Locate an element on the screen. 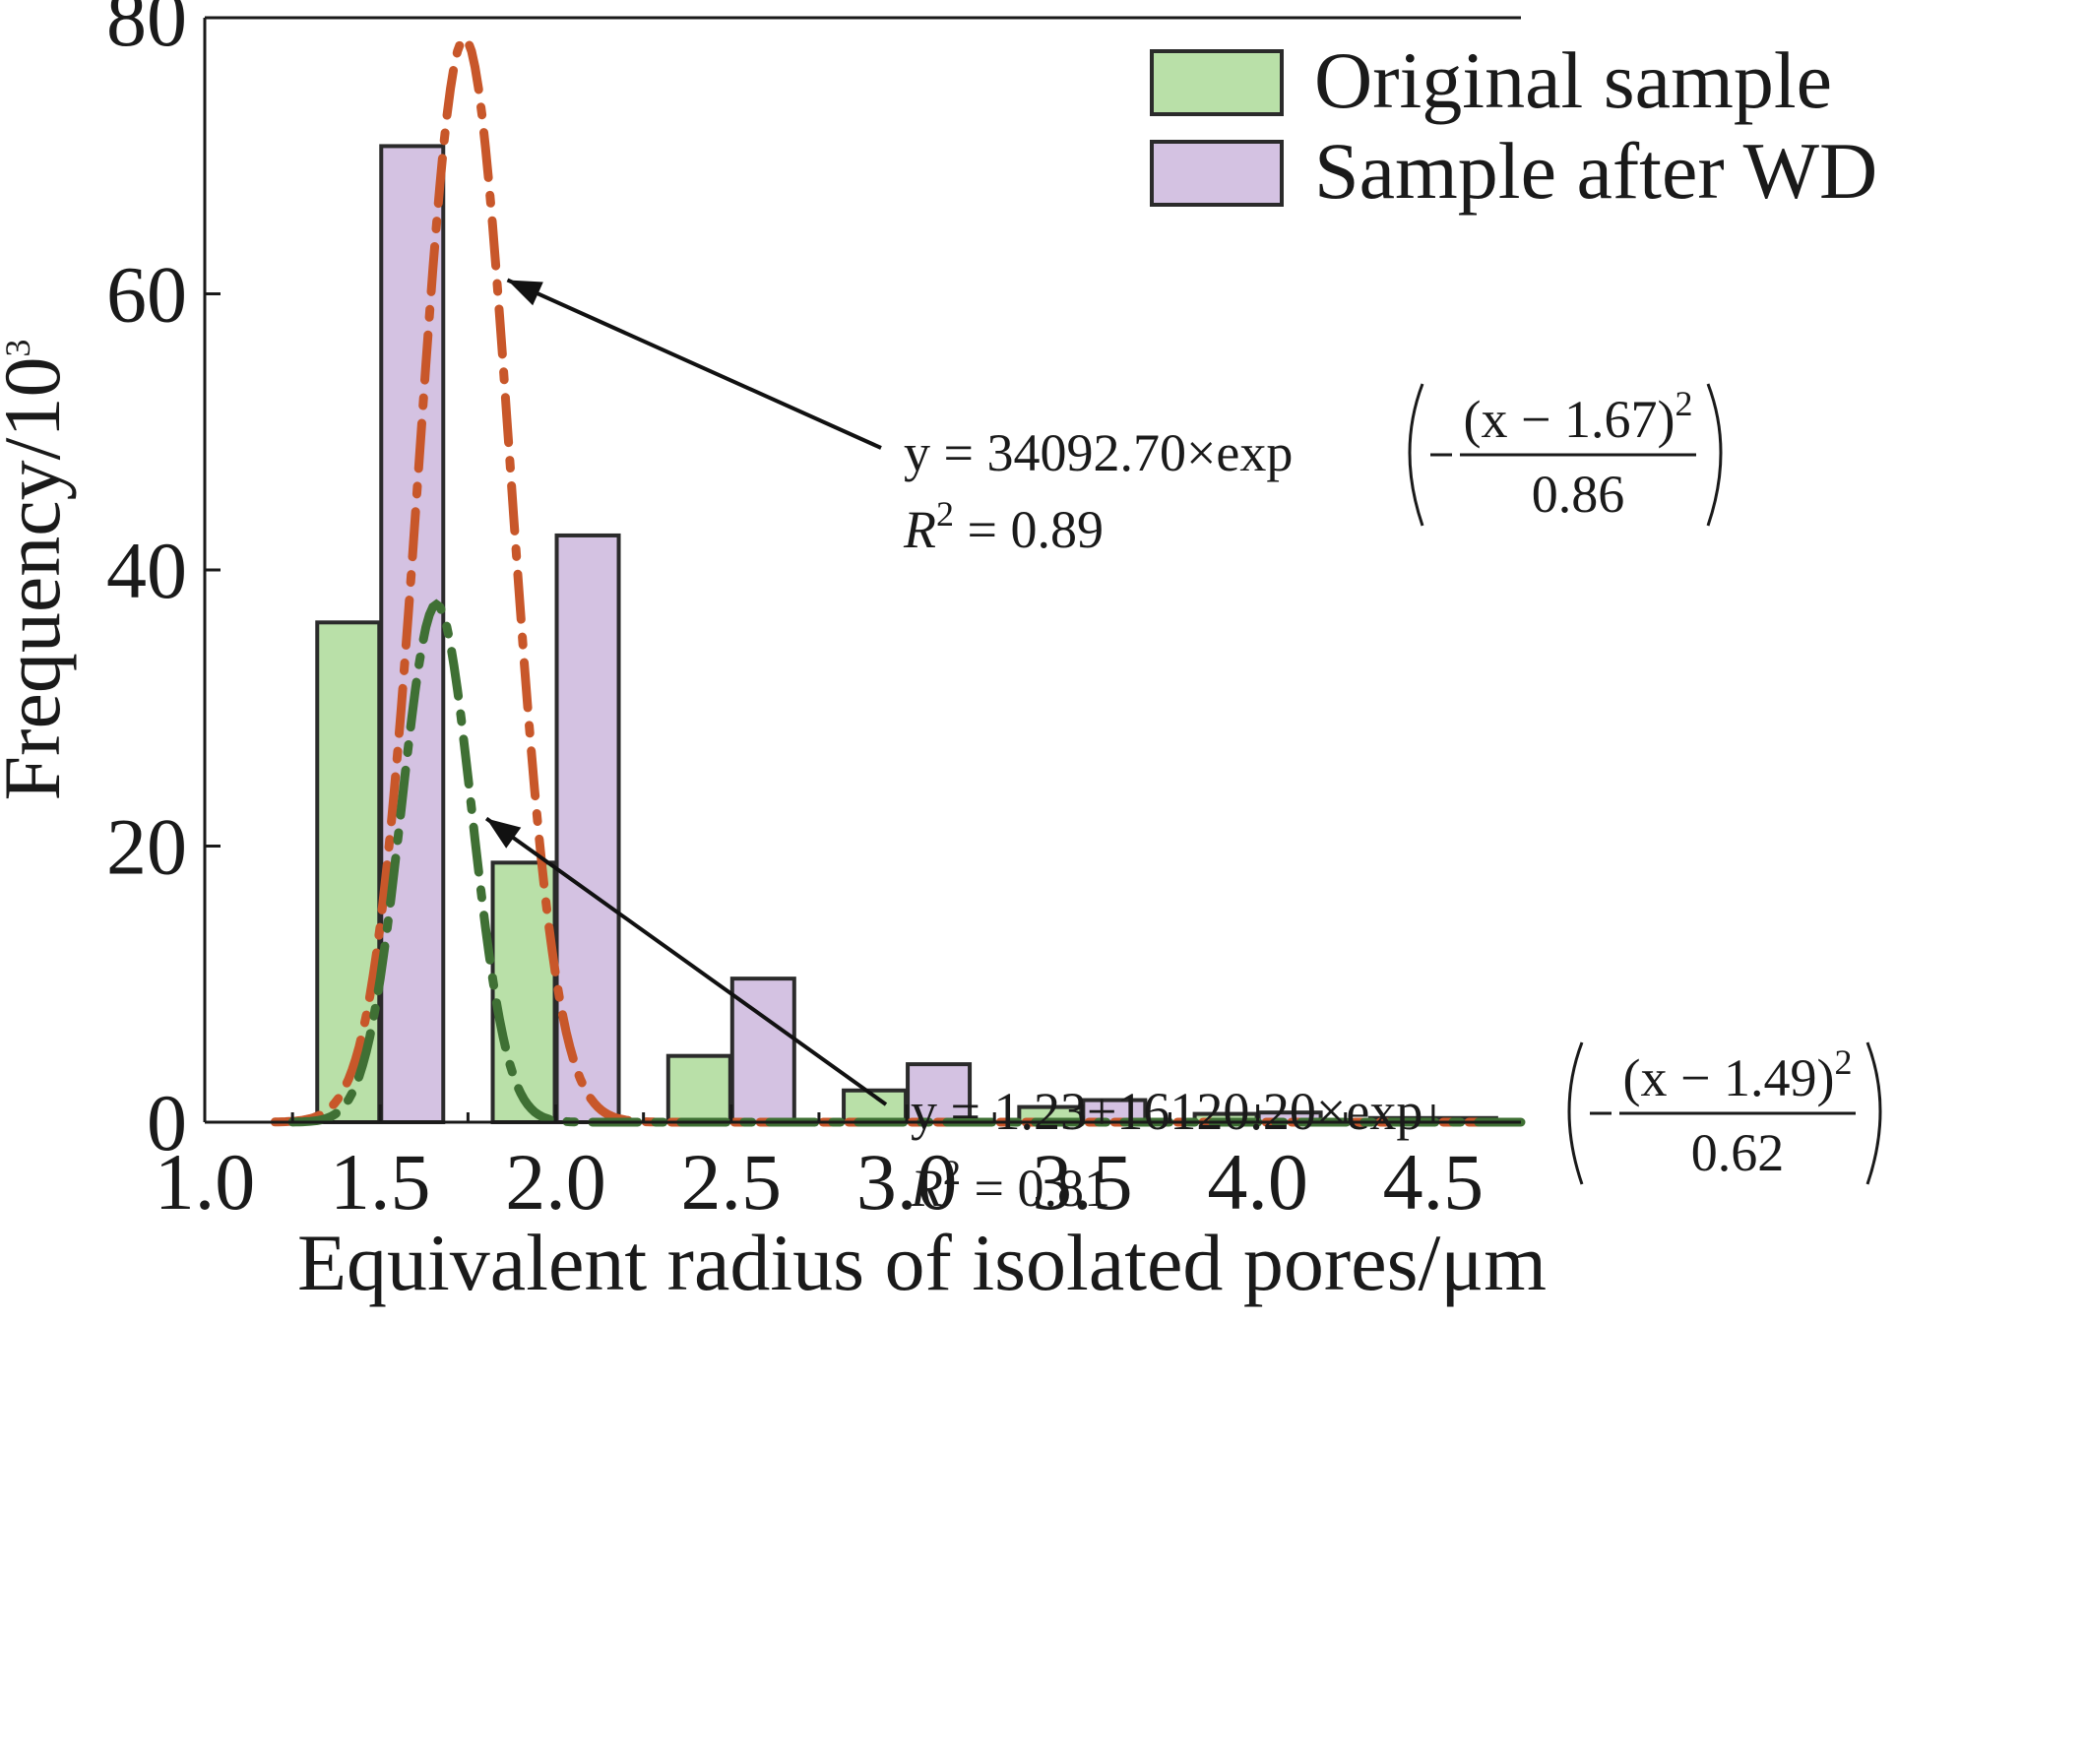 This screenshot has width=2086, height=1764. y-axis-title: Frequency/103 is located at coordinates (38, 570).